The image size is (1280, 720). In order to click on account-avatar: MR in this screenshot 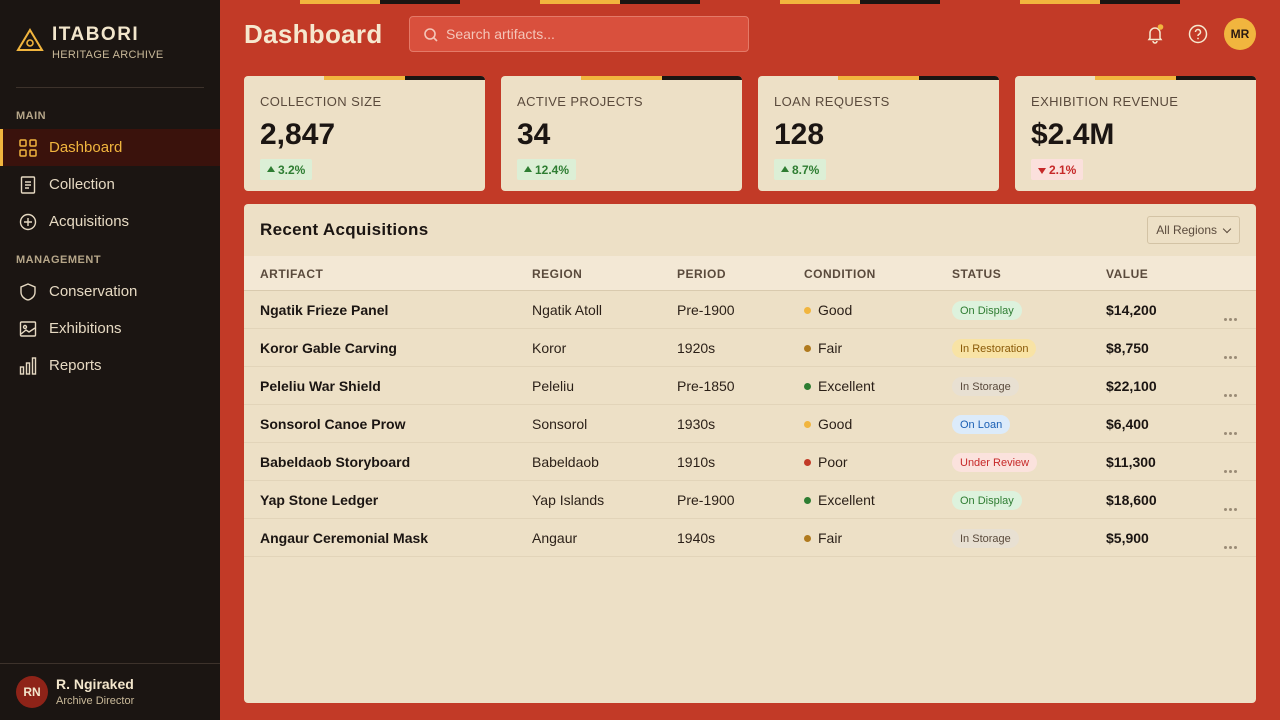, I will do `click(1240, 34)`.